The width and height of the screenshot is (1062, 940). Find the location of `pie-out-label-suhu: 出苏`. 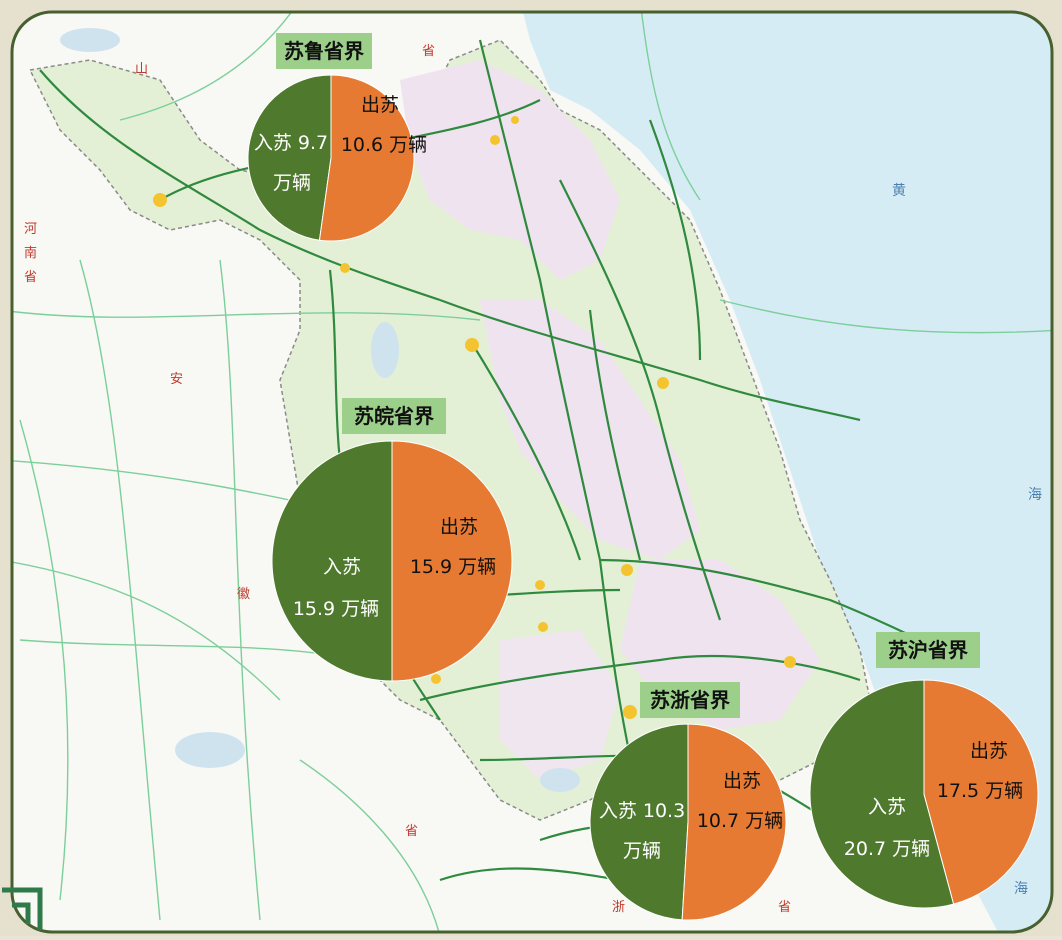

pie-out-label-suhu: 出苏 is located at coordinates (988, 751).